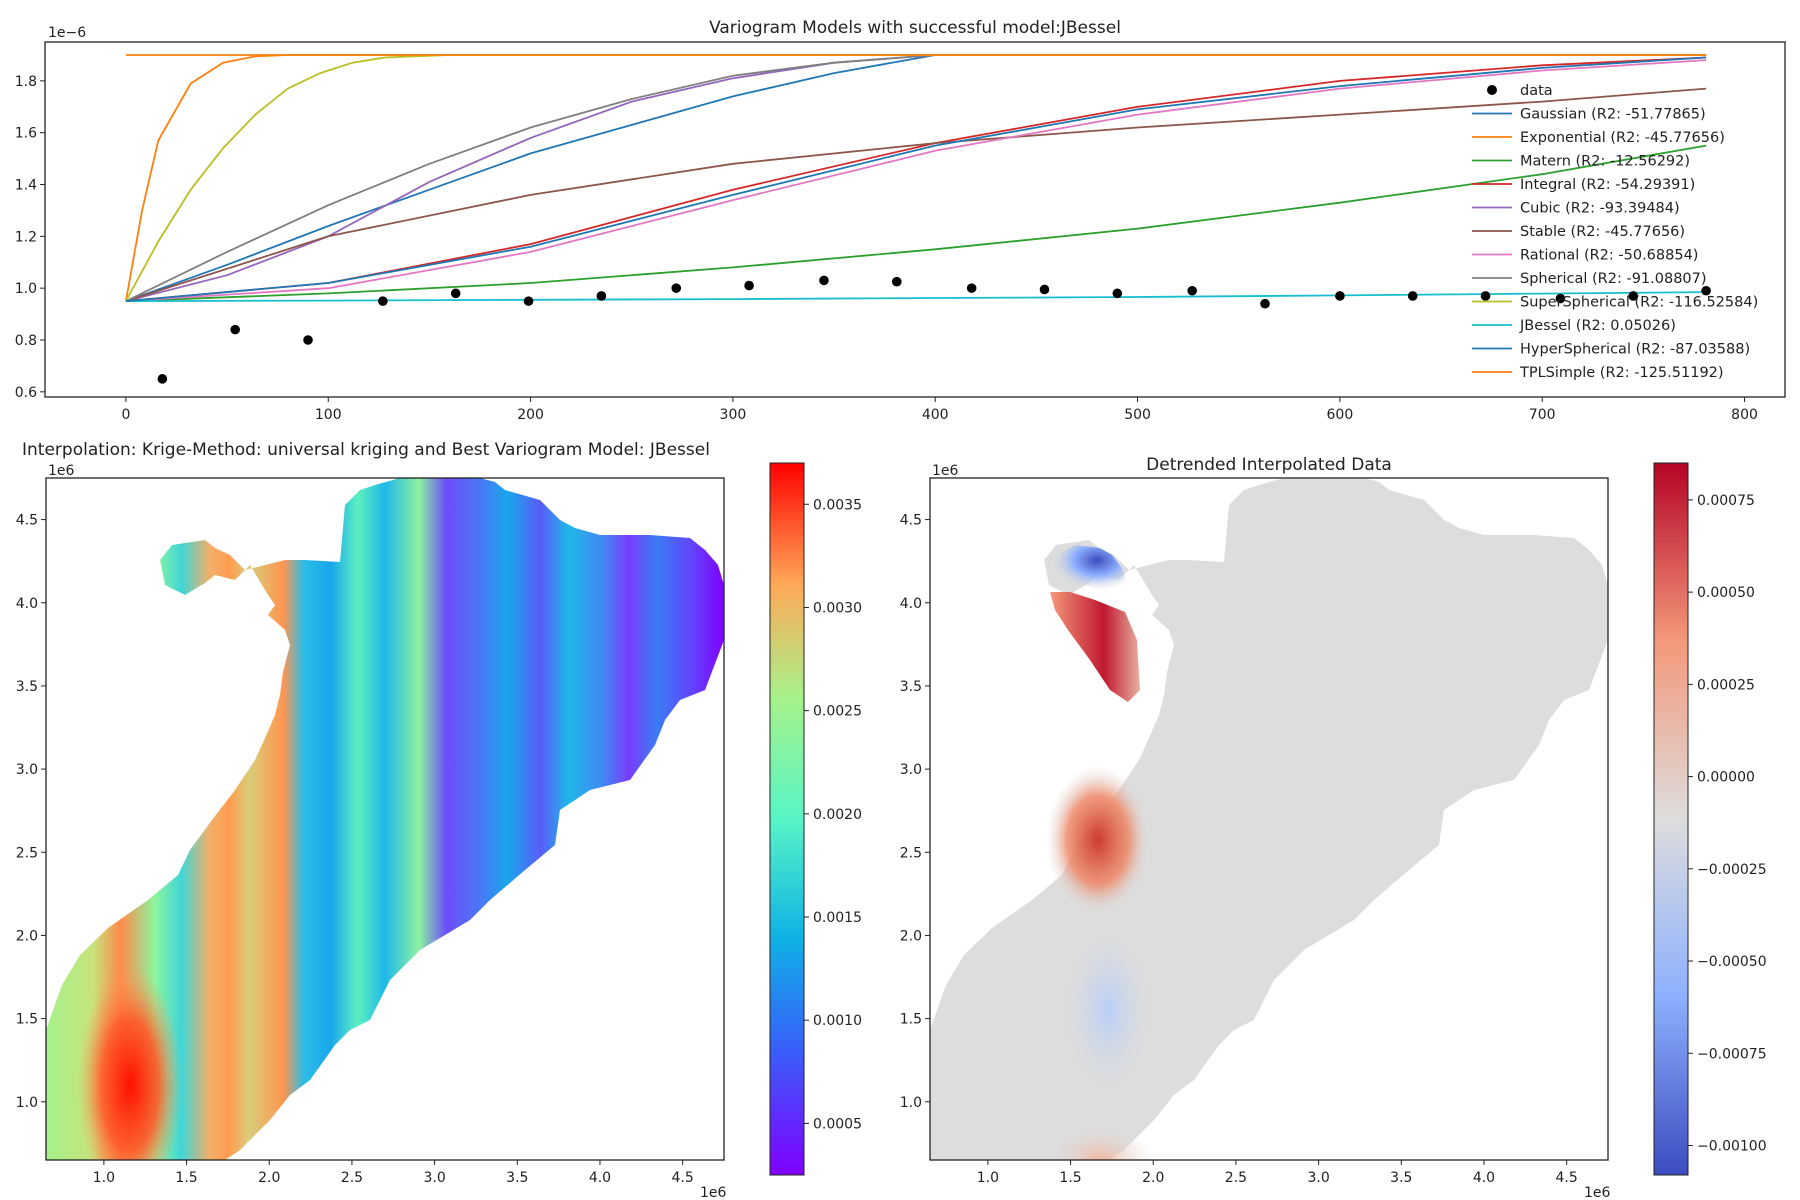 This screenshot has height=1200, width=1800. I want to click on cbar-tick-label: −0.00075, so click(1732, 1054).